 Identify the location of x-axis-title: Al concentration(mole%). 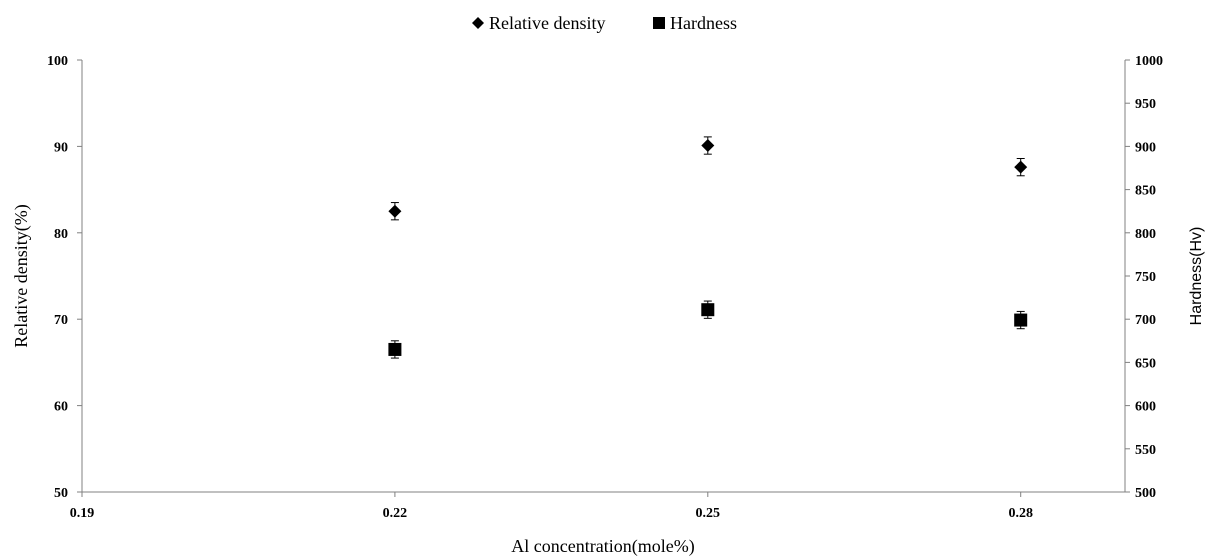
(602, 546).